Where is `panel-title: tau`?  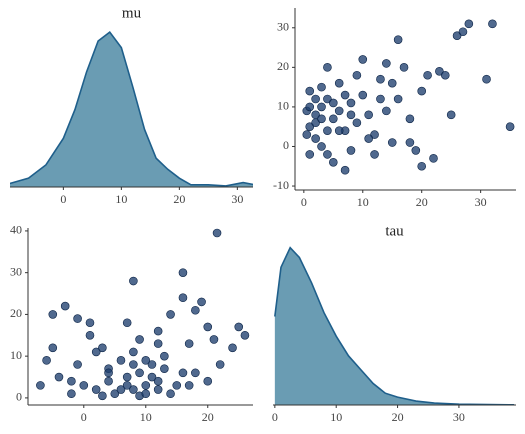 panel-title: tau is located at coordinates (394, 231).